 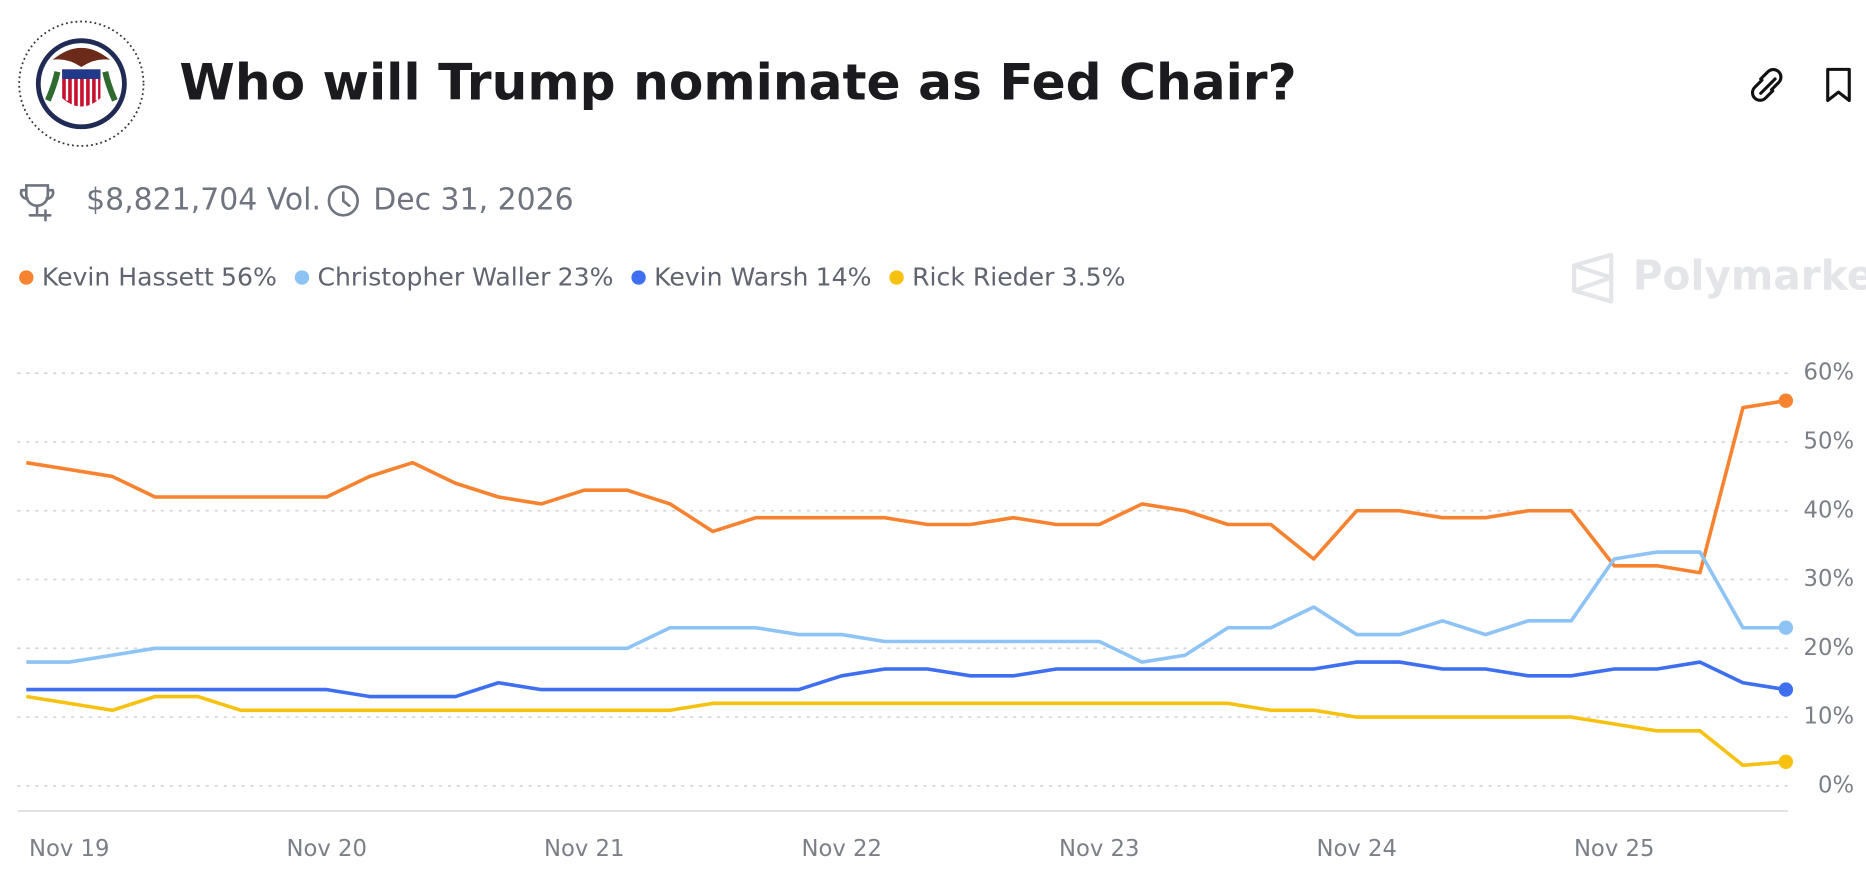 I want to click on legend-name: Rick Rieder, so click(x=983, y=277).